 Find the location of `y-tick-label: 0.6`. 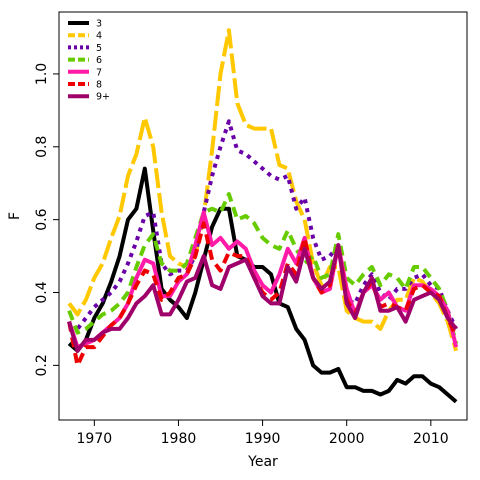

y-tick-label: 0.6 is located at coordinates (42, 219).